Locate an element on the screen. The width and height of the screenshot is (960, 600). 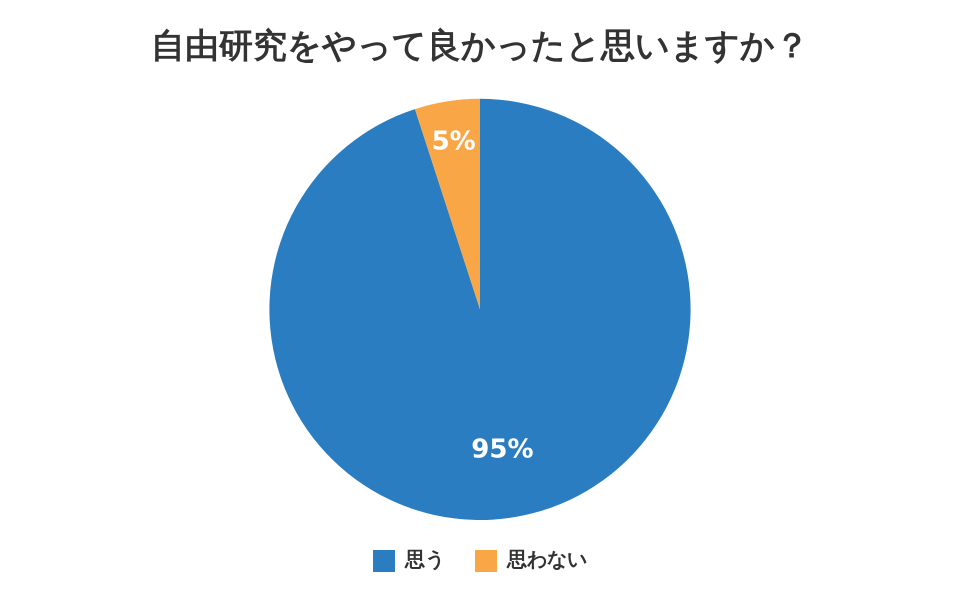
data-label: 5% is located at coordinates (454, 141).